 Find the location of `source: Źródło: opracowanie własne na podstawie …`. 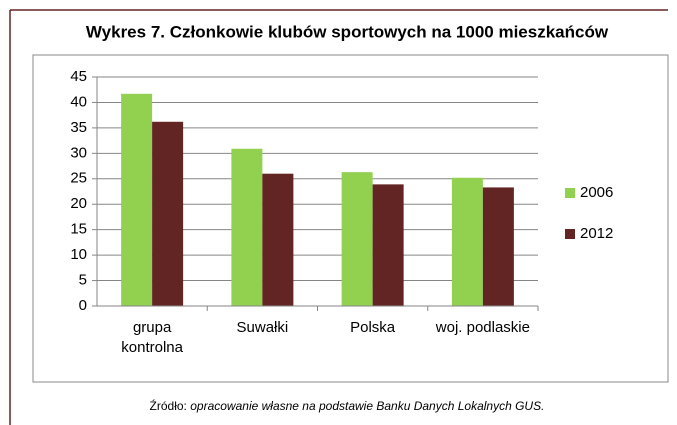

source: Źródło: opracowanie własne na podstawie … is located at coordinates (347, 405).